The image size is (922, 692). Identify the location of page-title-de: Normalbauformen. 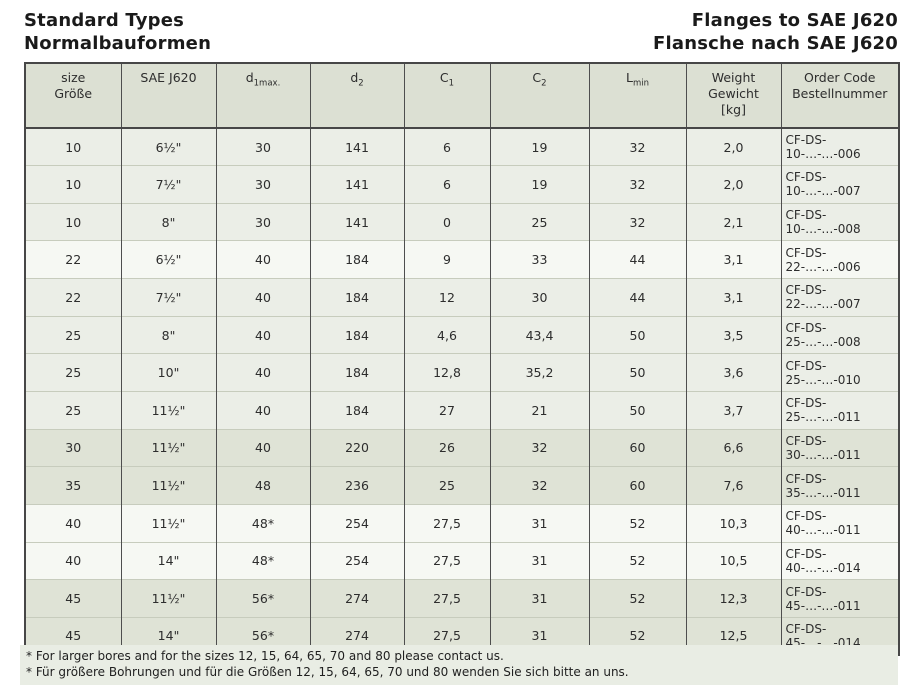
(118, 43).